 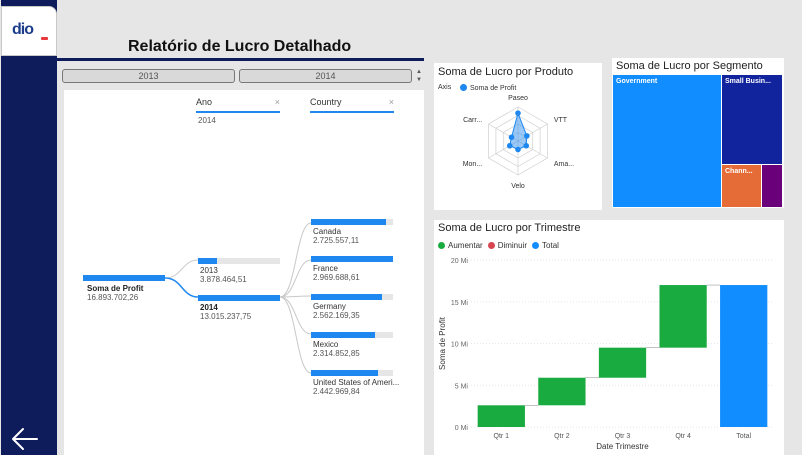 I want to click on legend-item: Aumentar, so click(x=460, y=245).